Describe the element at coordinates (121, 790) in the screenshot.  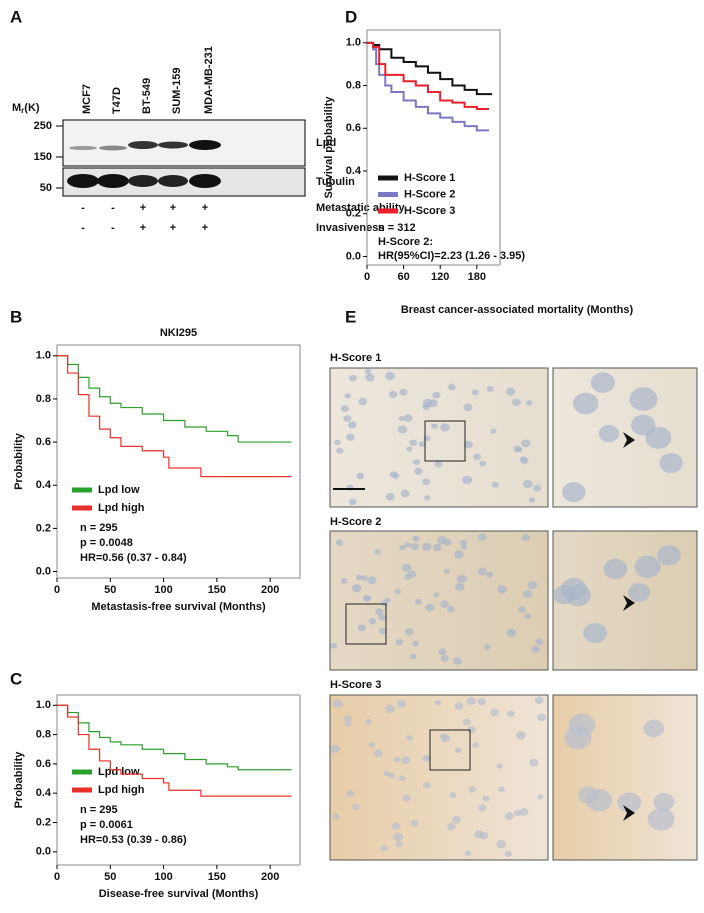
I see `legend-label: Lpd high` at that location.